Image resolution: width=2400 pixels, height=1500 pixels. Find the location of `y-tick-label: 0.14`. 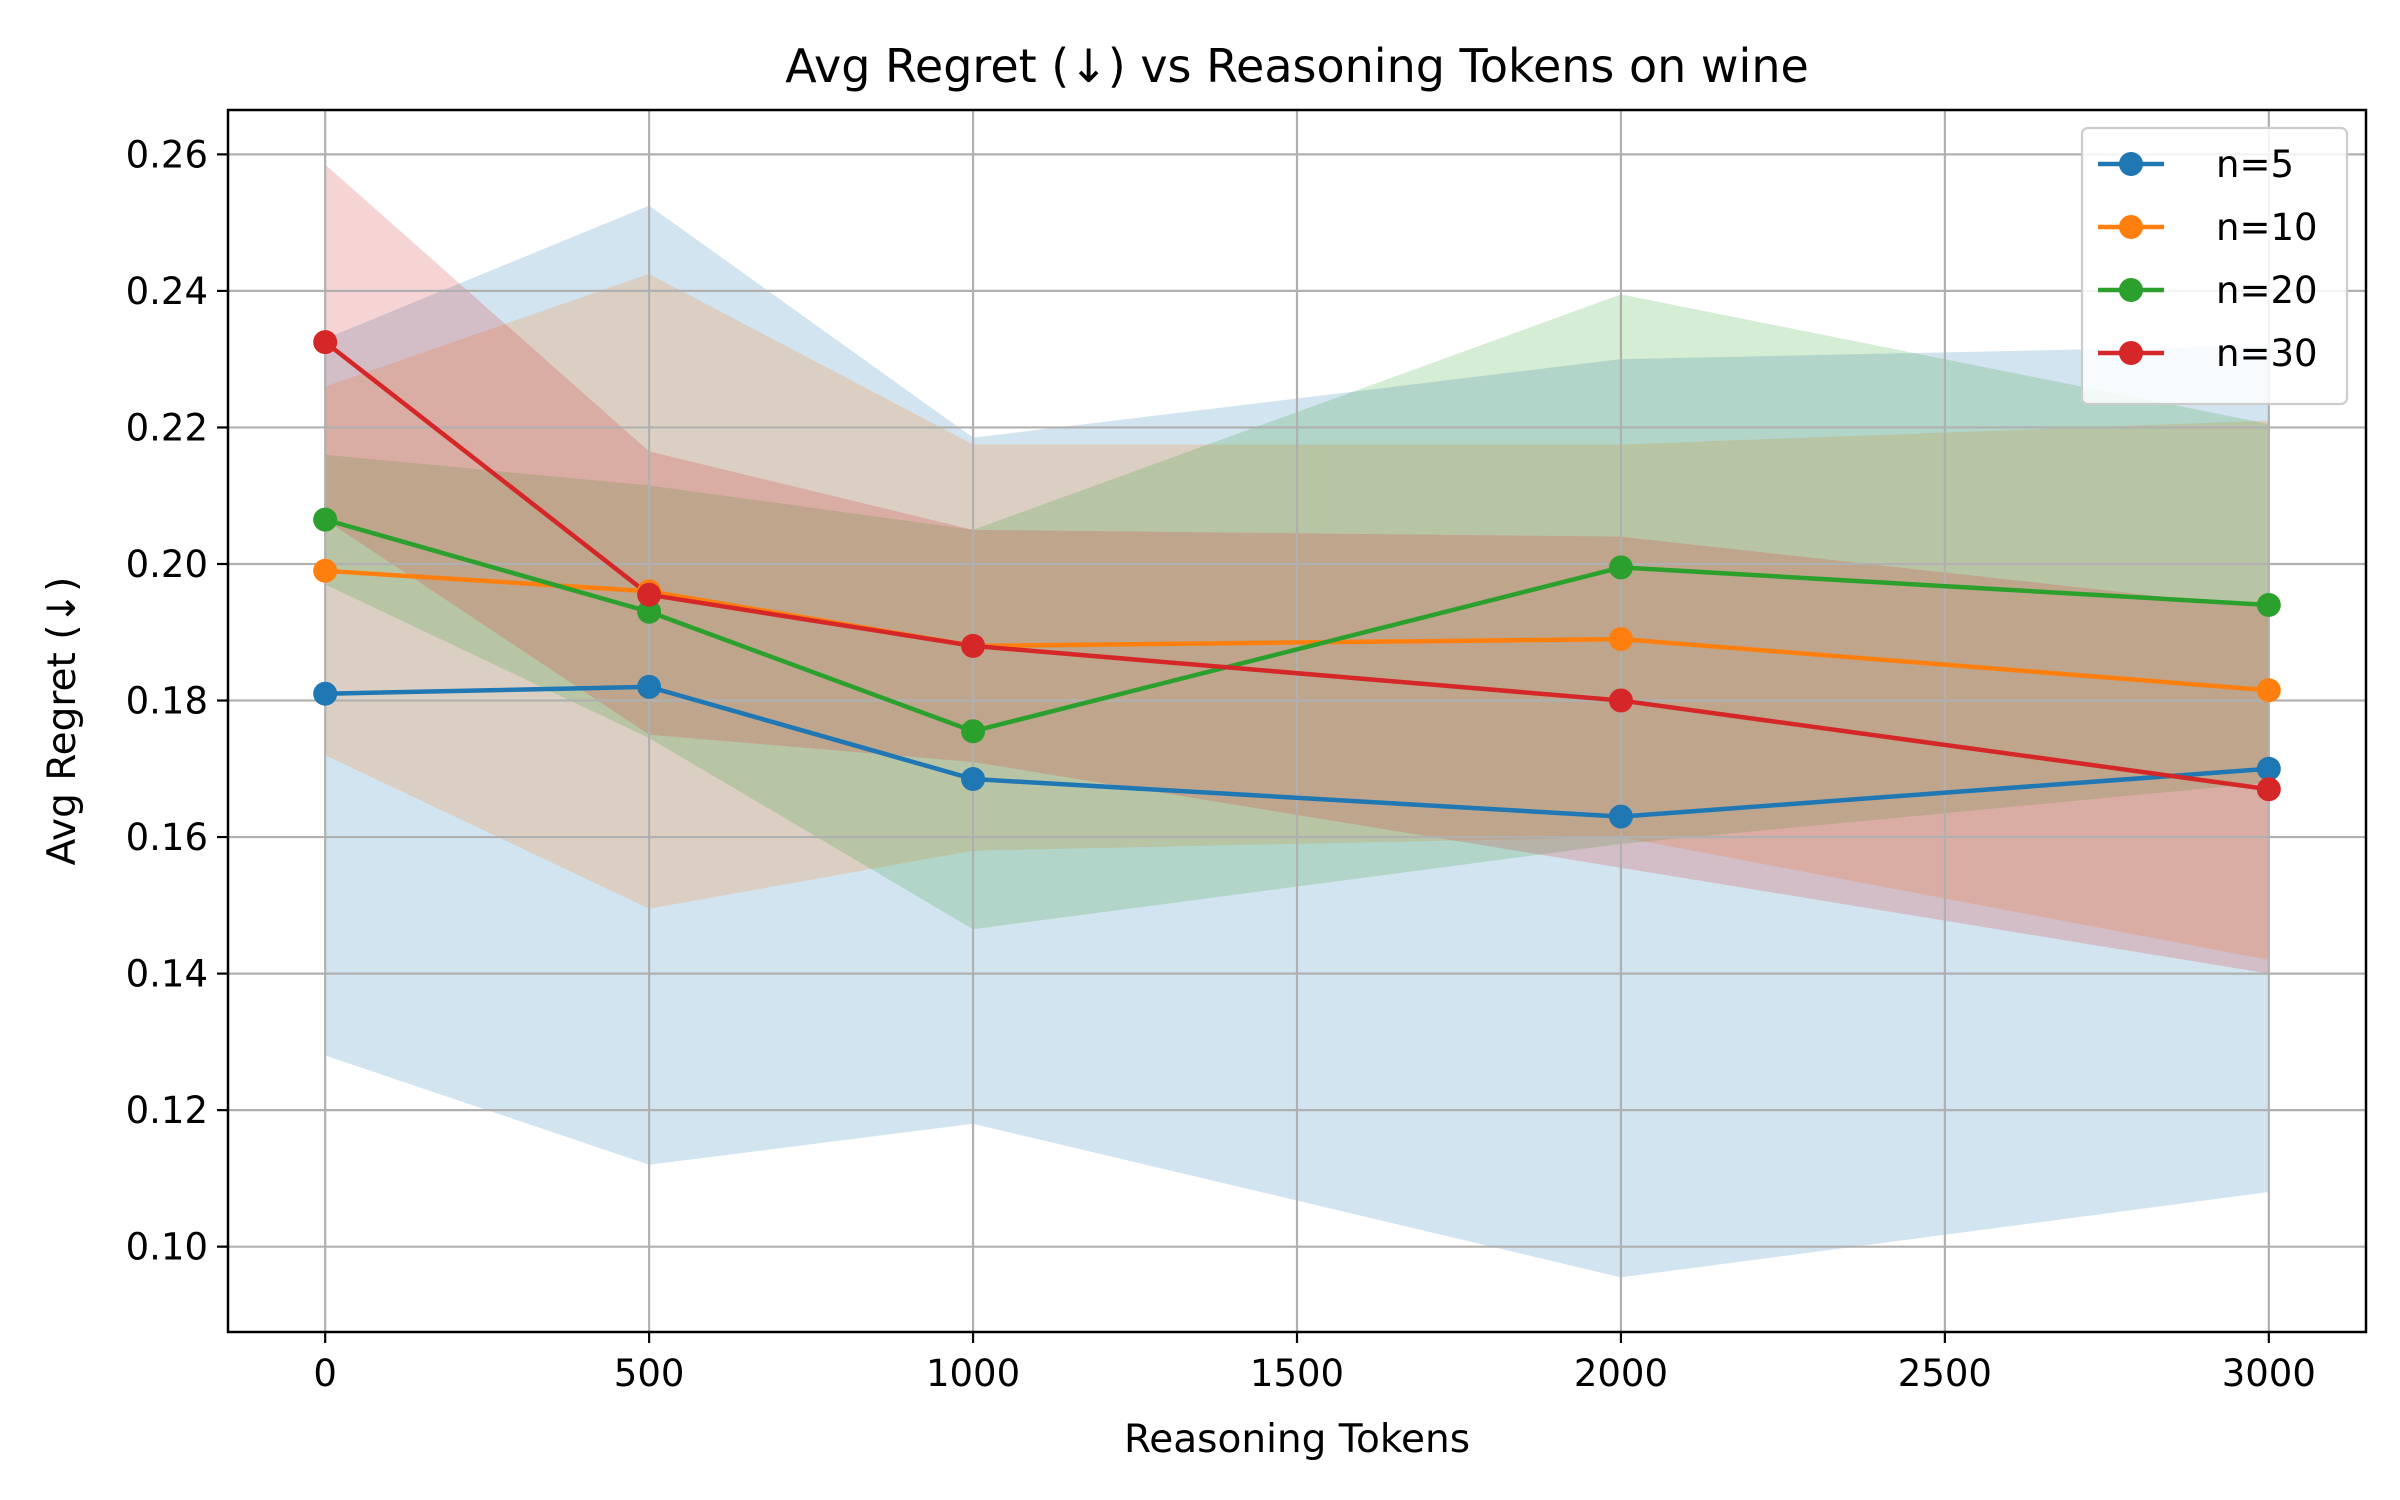

y-tick-label: 0.14 is located at coordinates (167, 974).